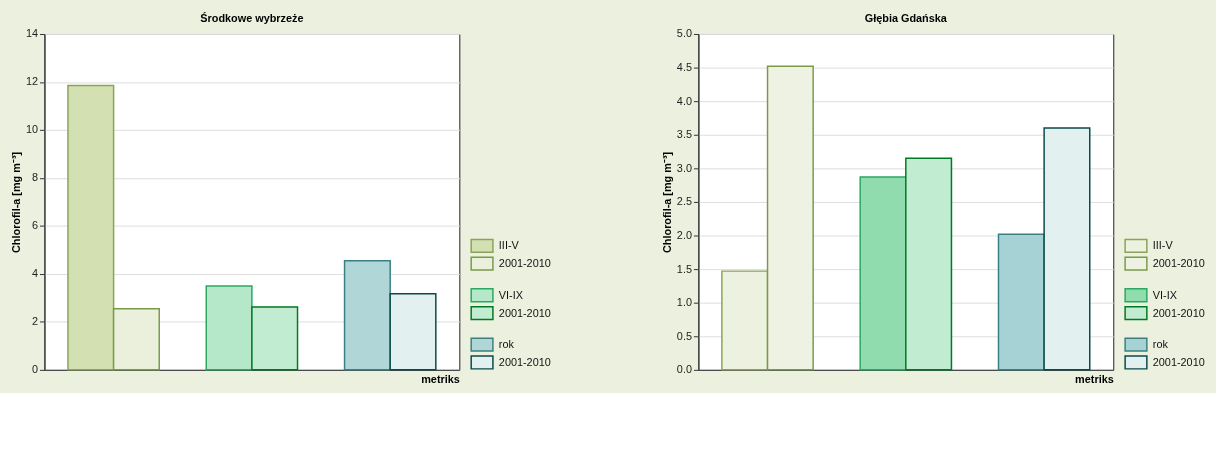  What do you see at coordinates (32, 33) in the screenshot?
I see `y-tick-label: 14` at bounding box center [32, 33].